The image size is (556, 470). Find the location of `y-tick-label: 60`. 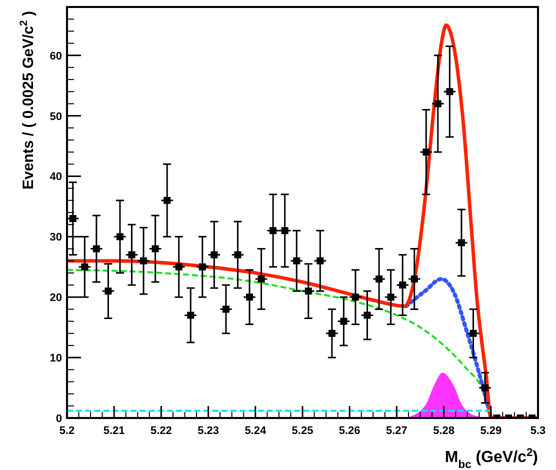

y-tick-label: 60 is located at coordinates (56, 56).